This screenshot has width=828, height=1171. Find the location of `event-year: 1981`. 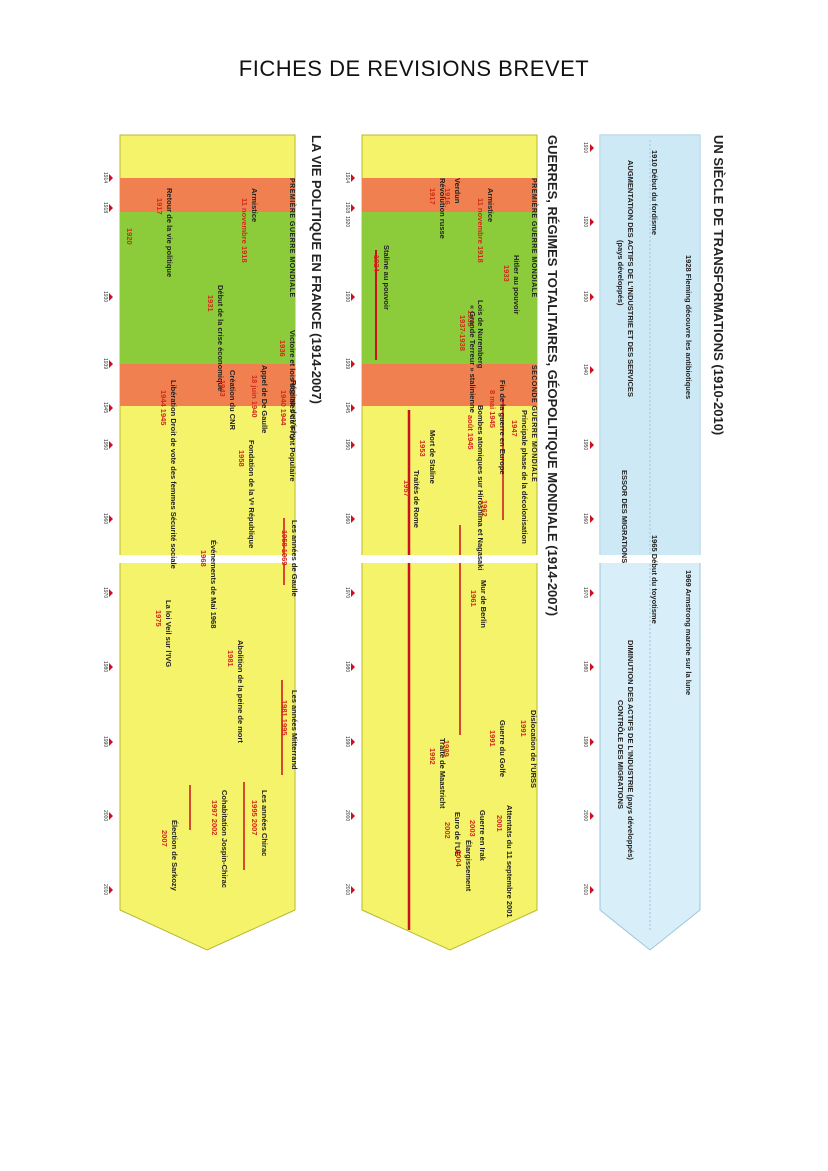

event-year: 1981 is located at coordinates (230, 658).